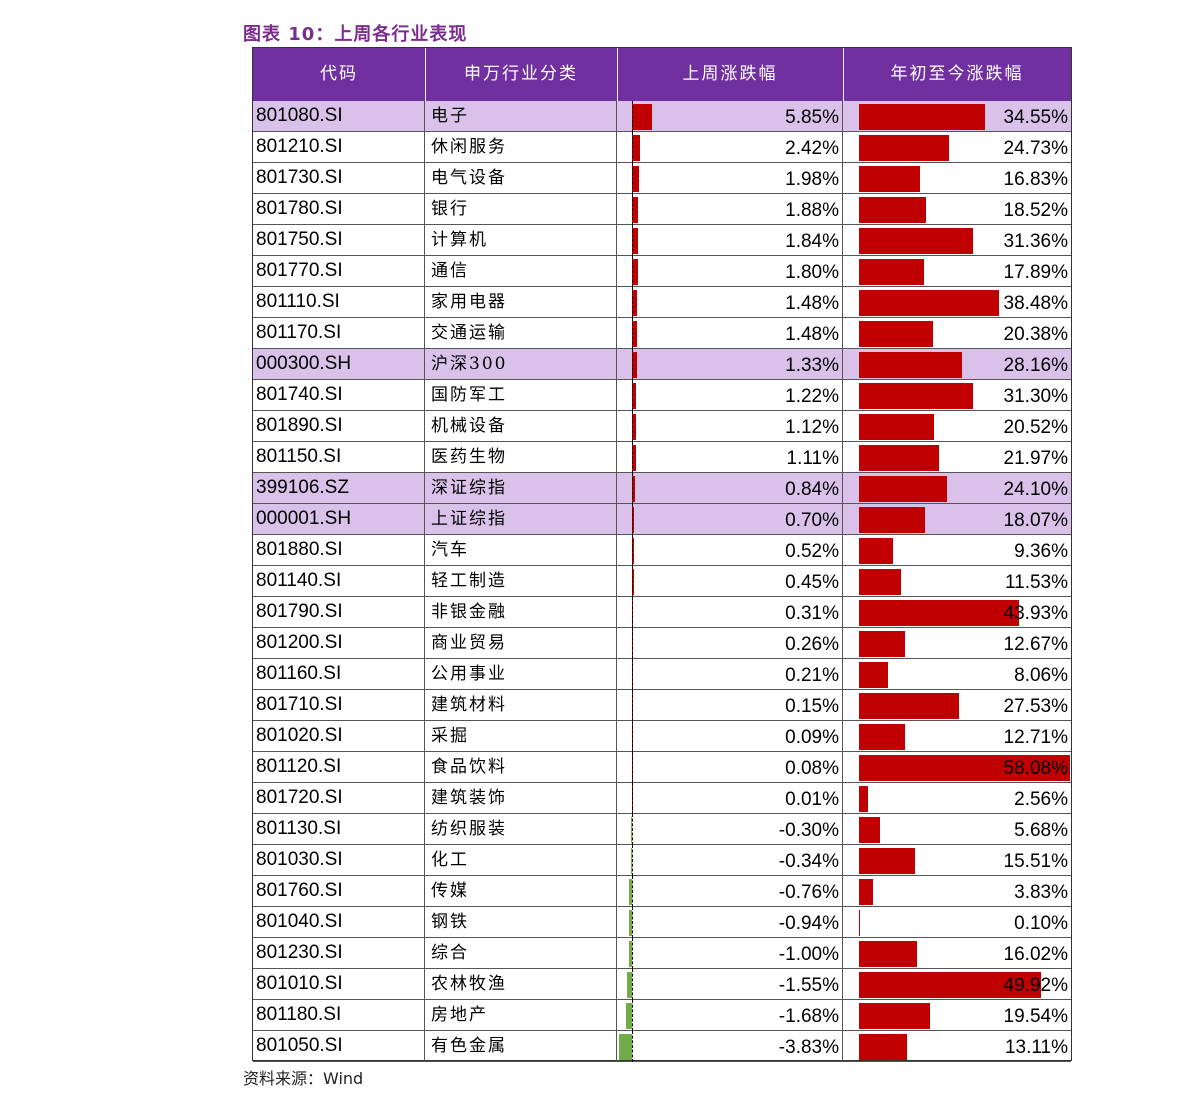 The width and height of the screenshot is (1191, 1105). I want to click on industry-name: 汽车, so click(521, 550).